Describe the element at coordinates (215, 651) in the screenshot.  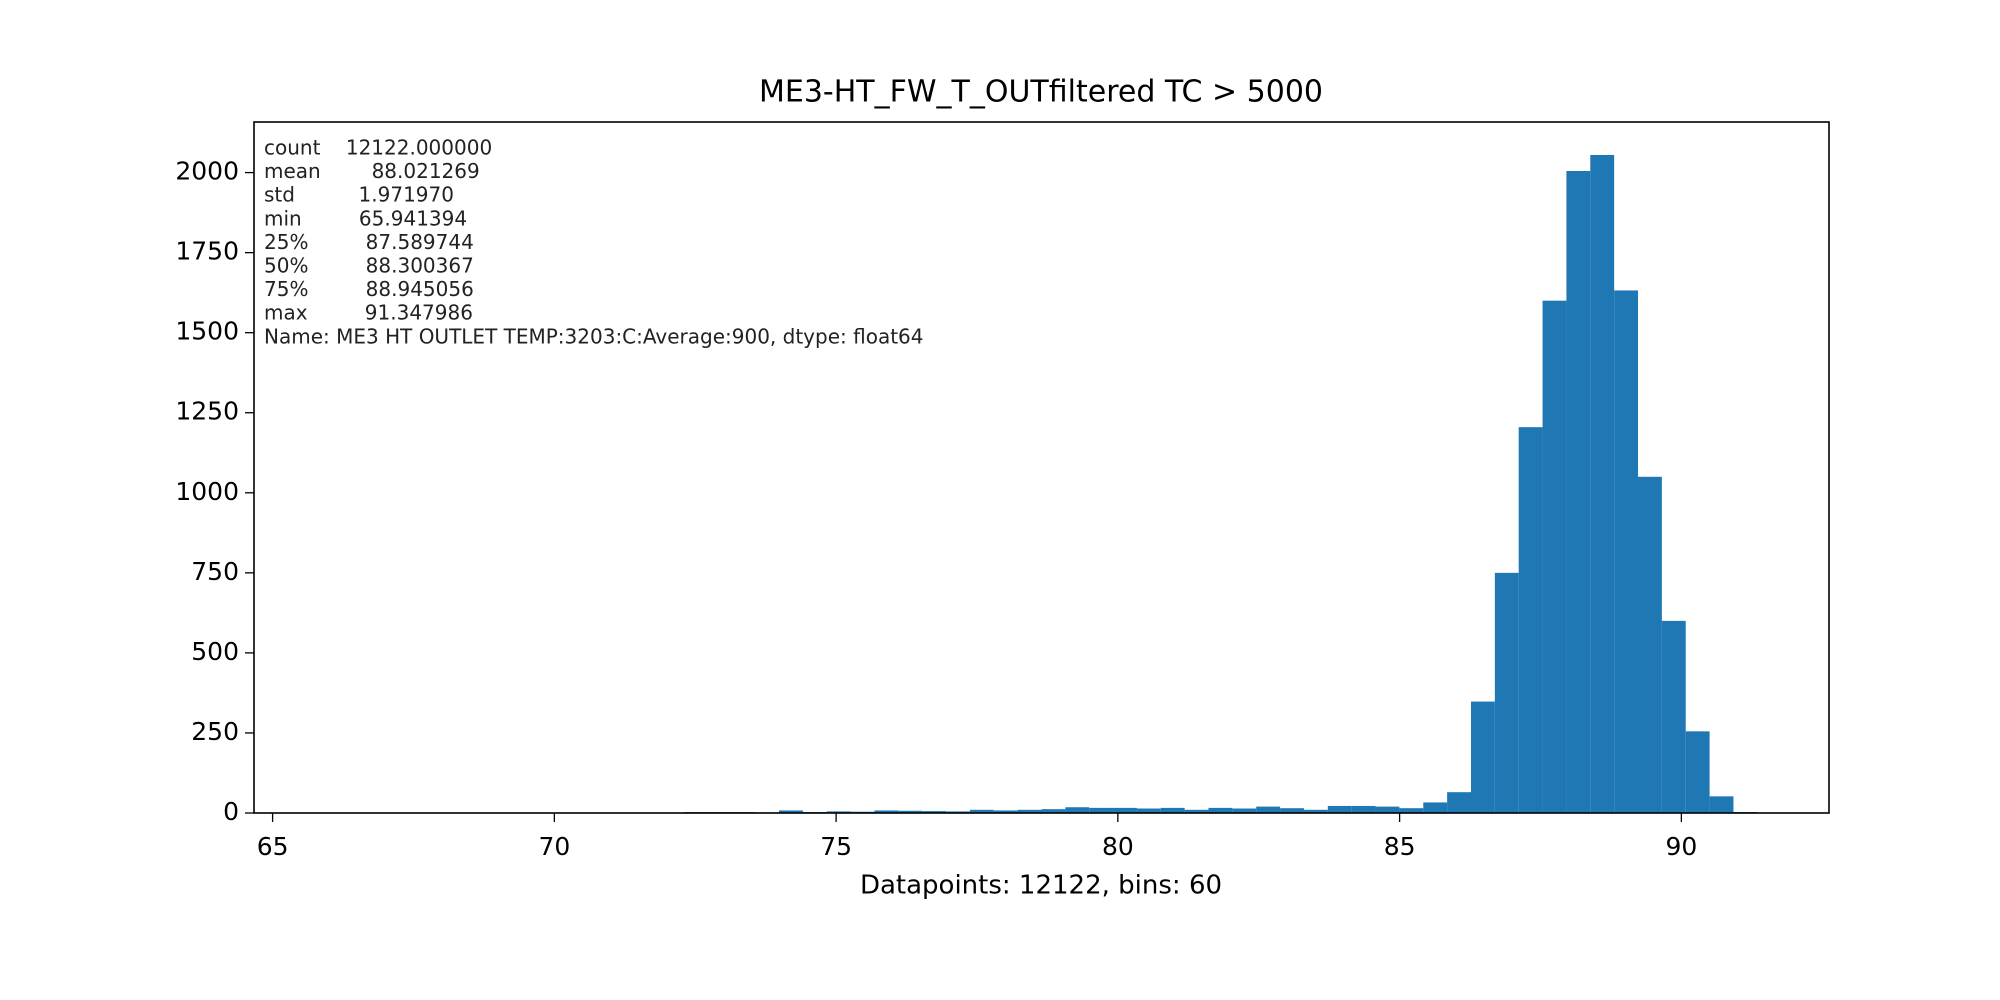
I see `y-tick-label: 500` at that location.